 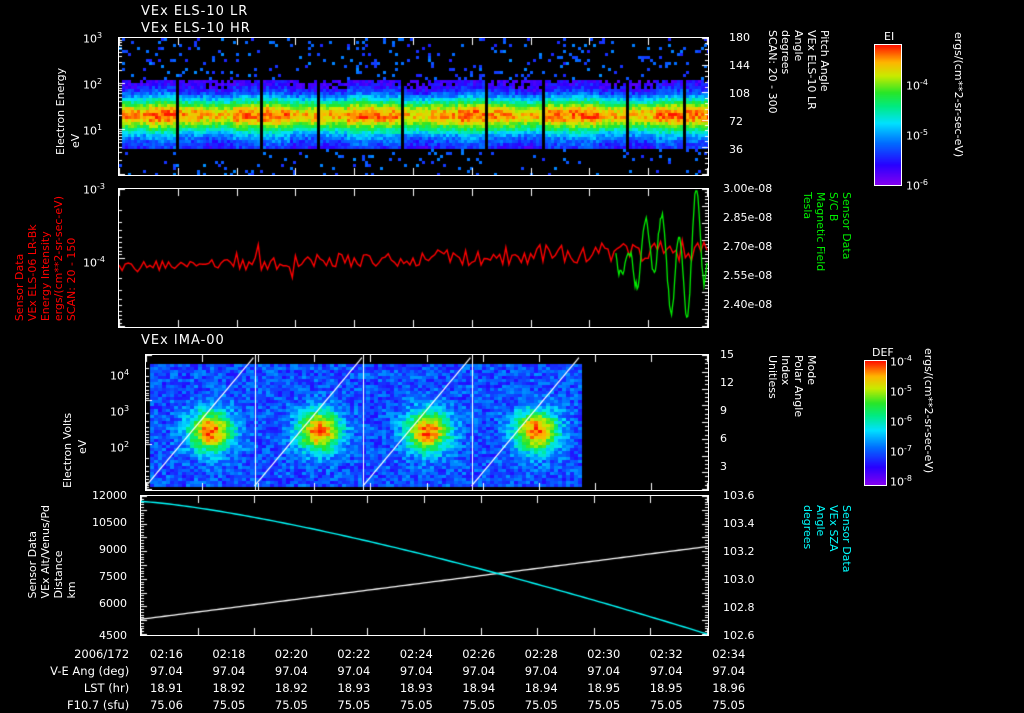 What do you see at coordinates (723, 466) in the screenshot?
I see `panel3-right-tick-3: 3` at bounding box center [723, 466].